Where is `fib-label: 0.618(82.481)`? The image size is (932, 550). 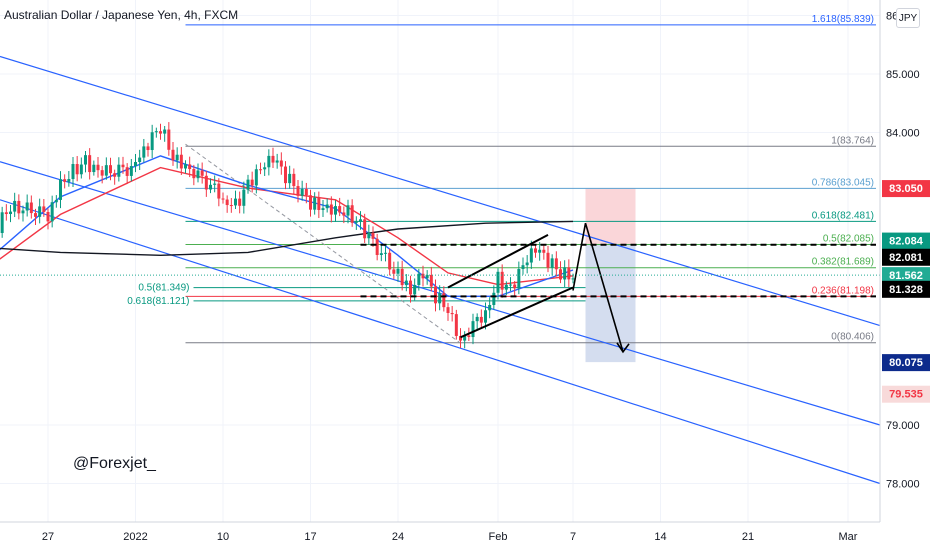
fib-label: 0.618(82.481) is located at coordinates (843, 215).